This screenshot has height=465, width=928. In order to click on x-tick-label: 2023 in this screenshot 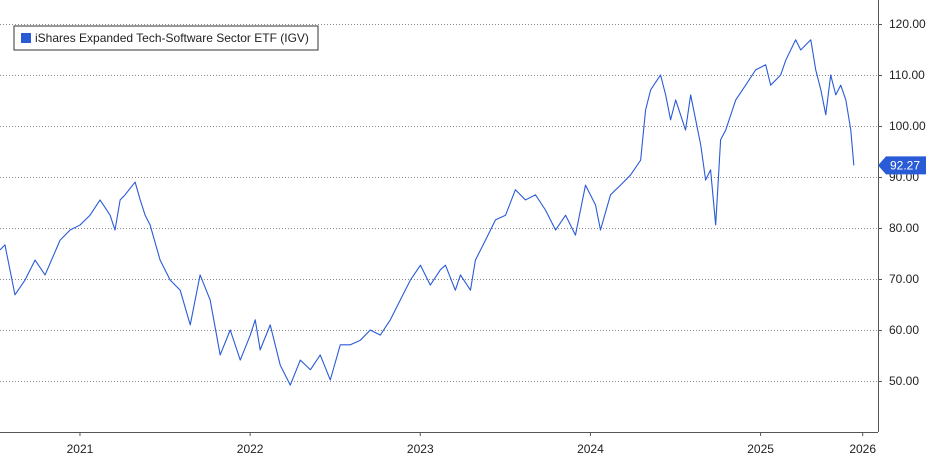, I will do `click(420, 449)`.